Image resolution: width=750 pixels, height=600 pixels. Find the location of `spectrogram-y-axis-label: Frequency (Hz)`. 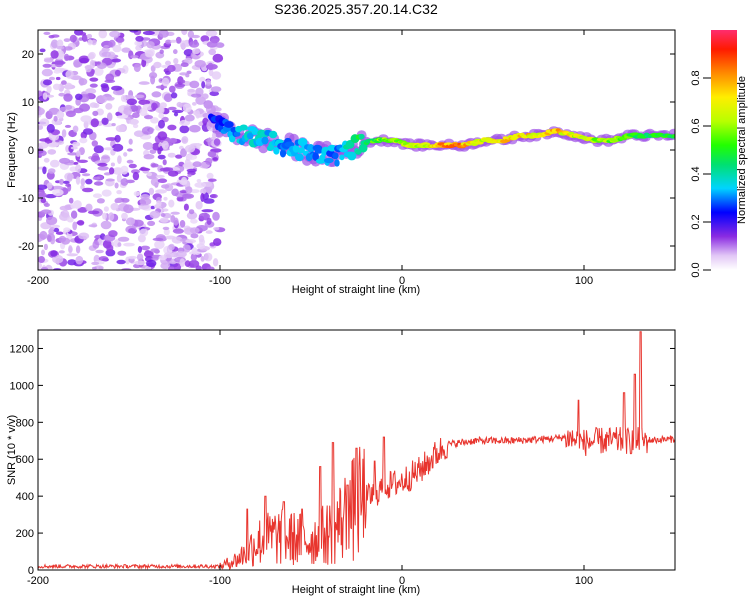

spectrogram-y-axis-label: Frequency (Hz) is located at coordinates (12, 150).